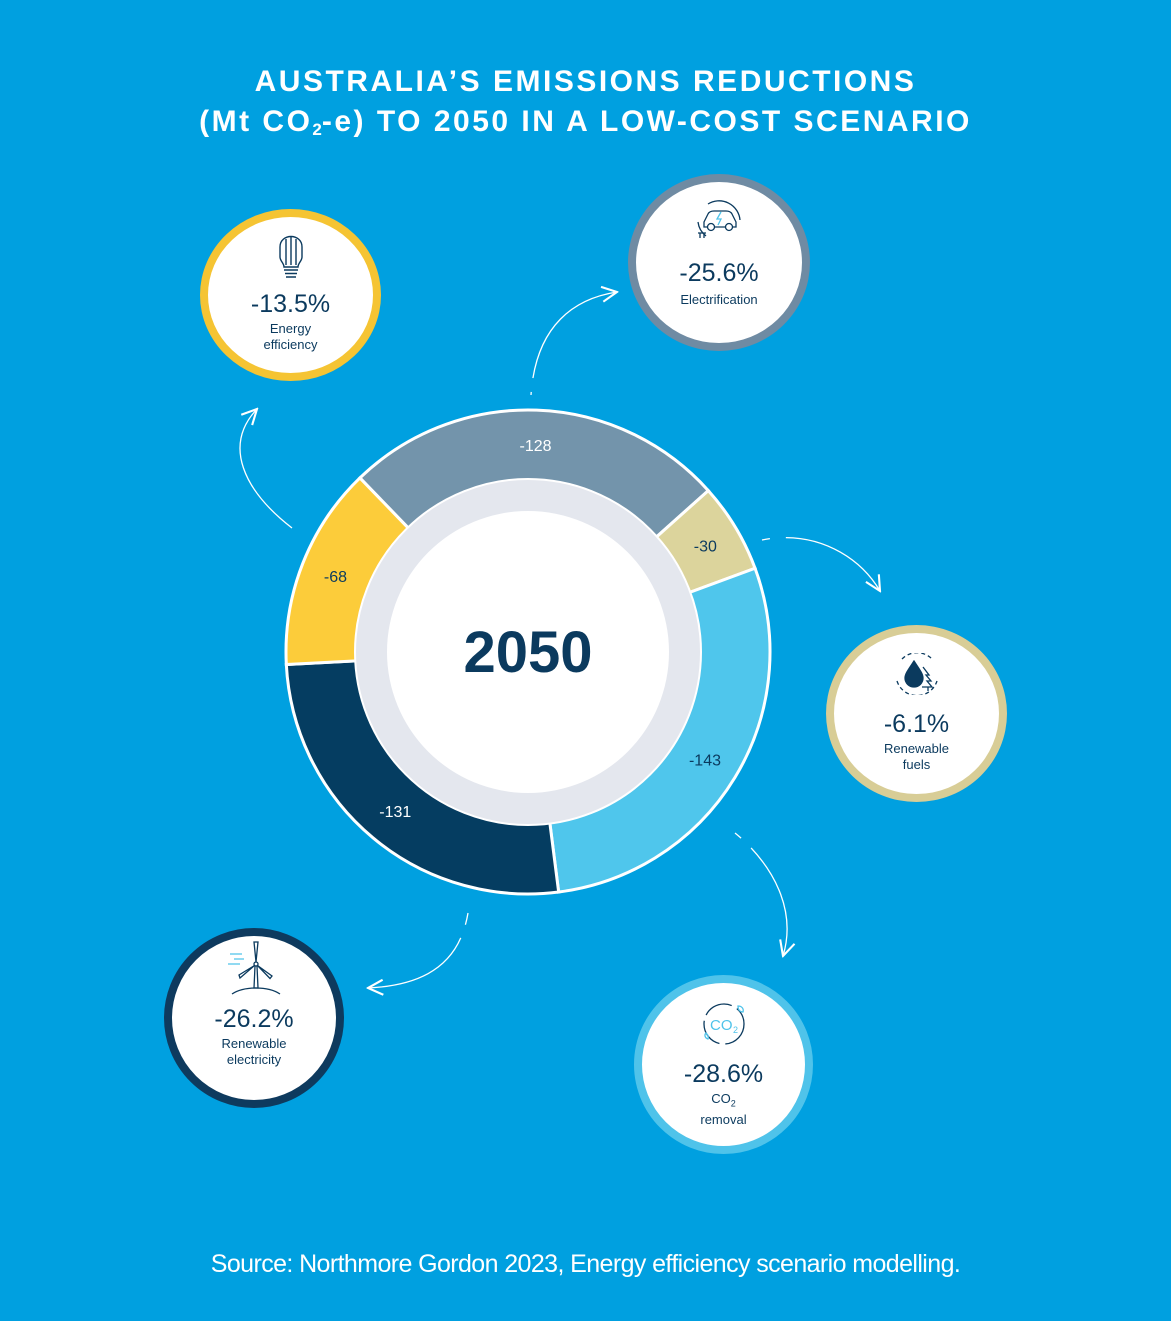  What do you see at coordinates (917, 674) in the screenshot?
I see `water-drop-tree-icon` at bounding box center [917, 674].